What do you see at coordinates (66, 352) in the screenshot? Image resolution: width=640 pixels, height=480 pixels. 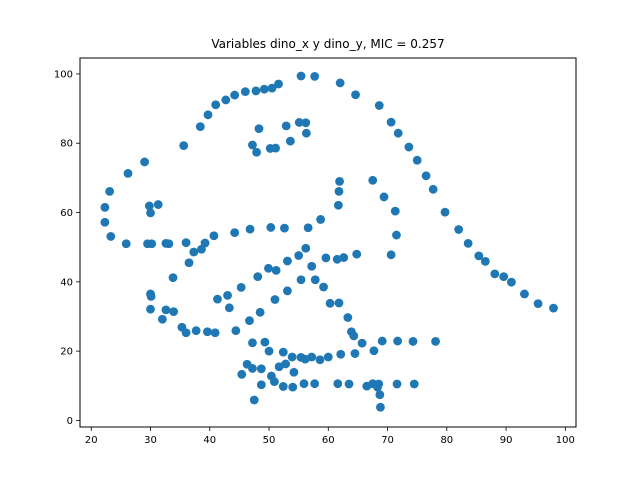 I see `y-tick-label: 20` at bounding box center [66, 352].